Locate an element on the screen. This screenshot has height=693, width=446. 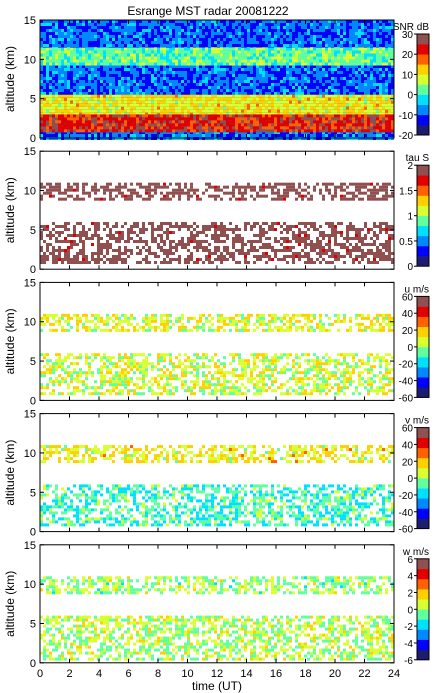
y-tick-label: 5 is located at coordinates (33, 624).